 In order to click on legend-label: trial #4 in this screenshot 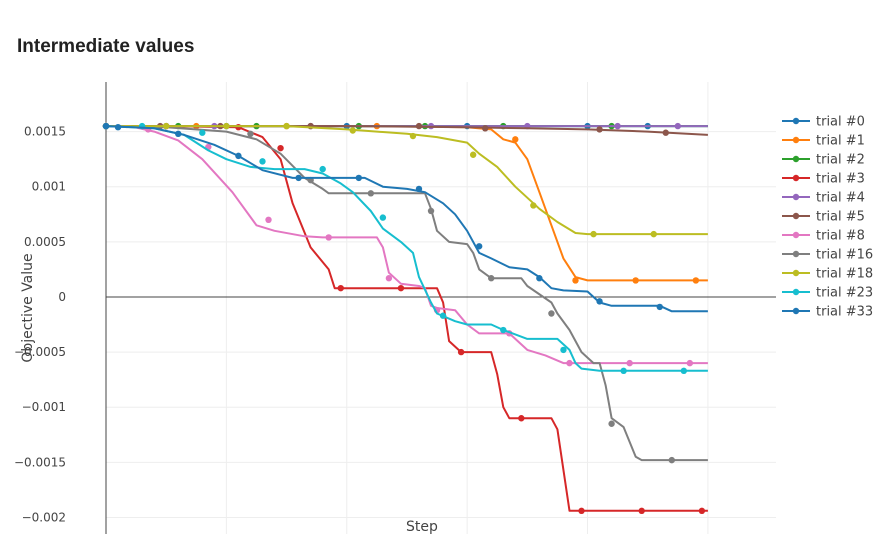, I will do `click(840, 198)`.